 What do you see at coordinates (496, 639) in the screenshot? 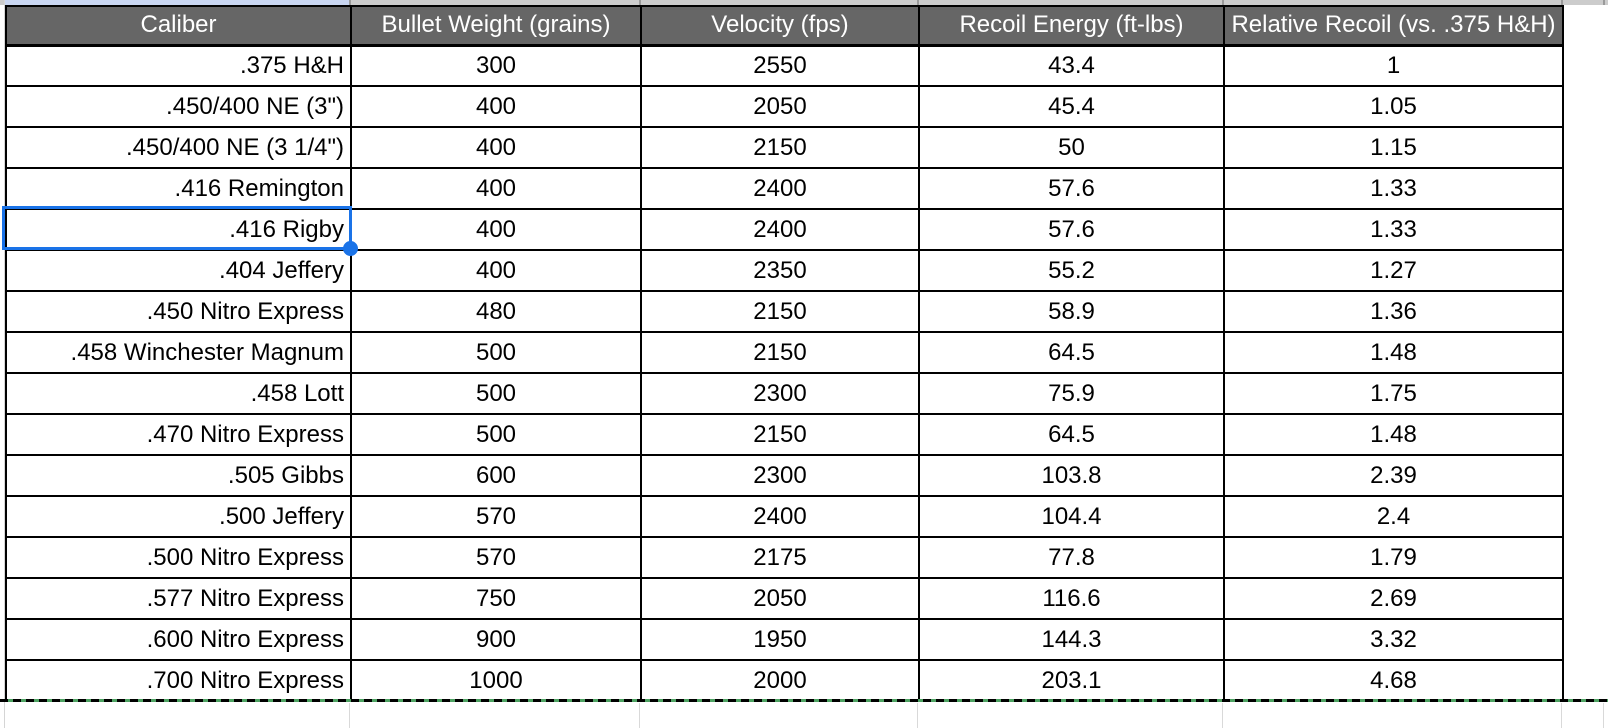
I see `cell-B16: 900` at bounding box center [496, 639].